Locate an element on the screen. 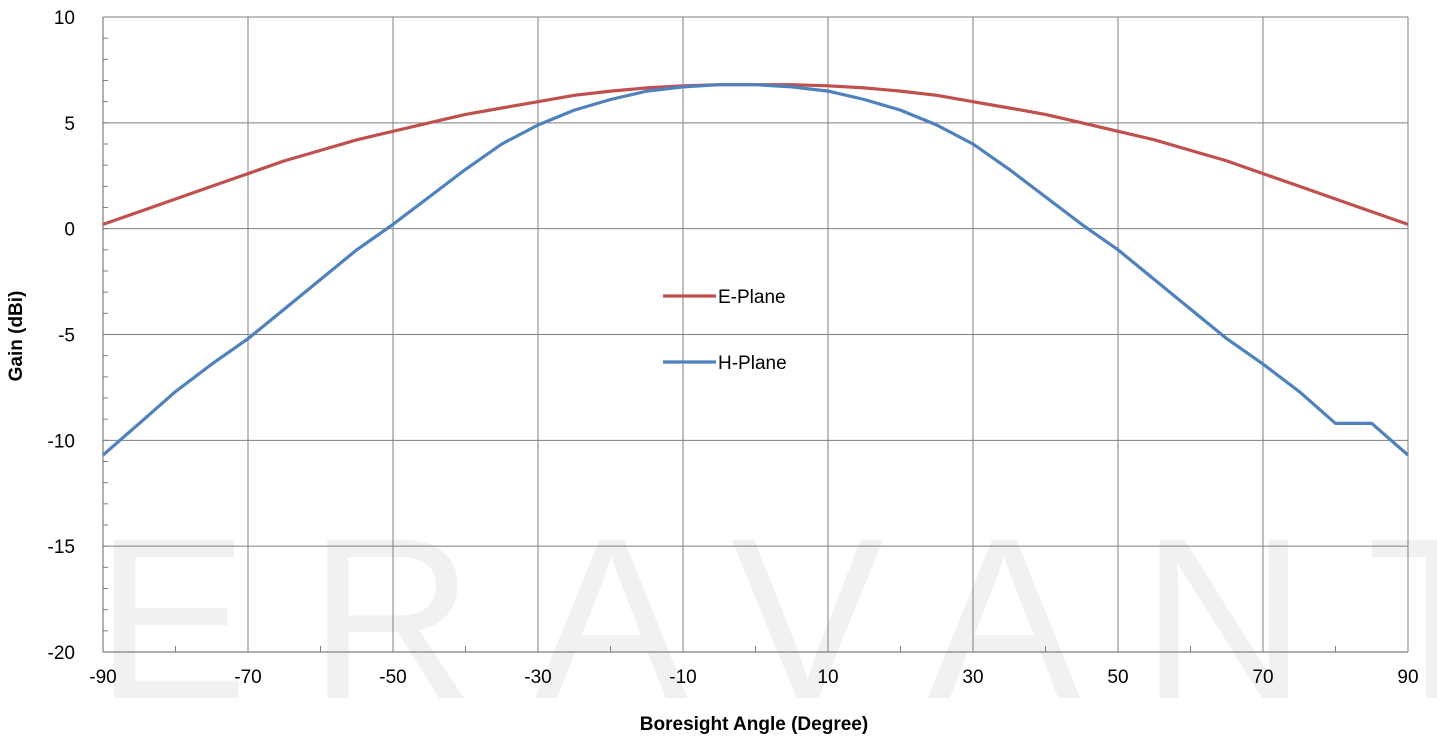  y-axis-title: Gain (dBi) is located at coordinates (16, 336).